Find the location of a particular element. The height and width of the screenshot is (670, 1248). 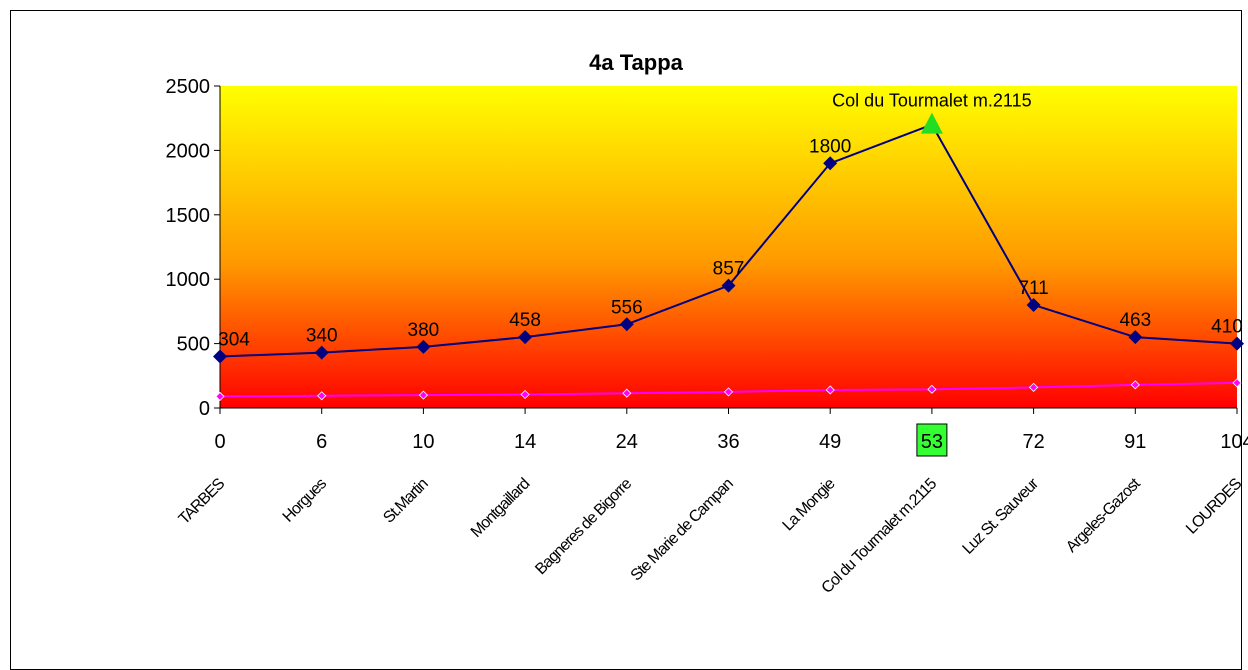

x-place-label: Bagneres de Bigorre is located at coordinates (583, 526).